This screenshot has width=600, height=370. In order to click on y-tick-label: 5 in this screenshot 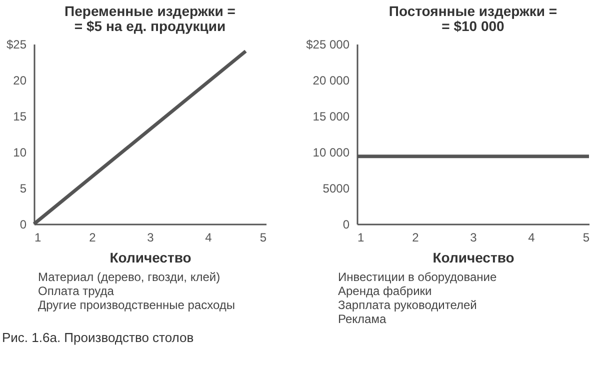, I will do `click(23, 189)`.